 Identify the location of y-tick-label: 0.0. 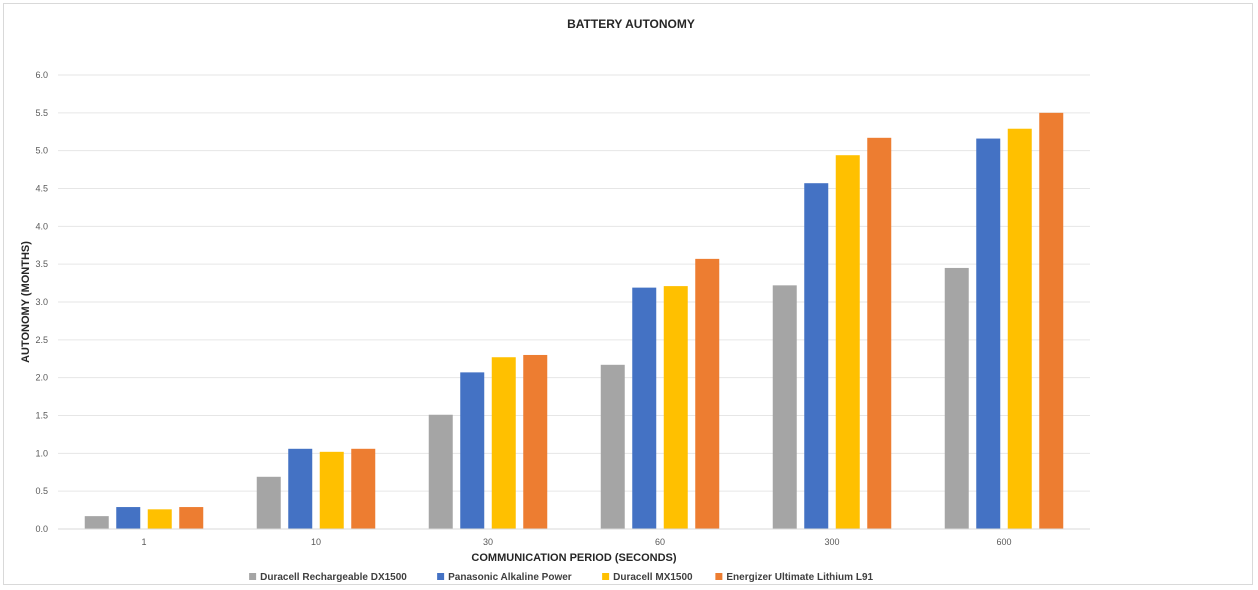
(41, 529).